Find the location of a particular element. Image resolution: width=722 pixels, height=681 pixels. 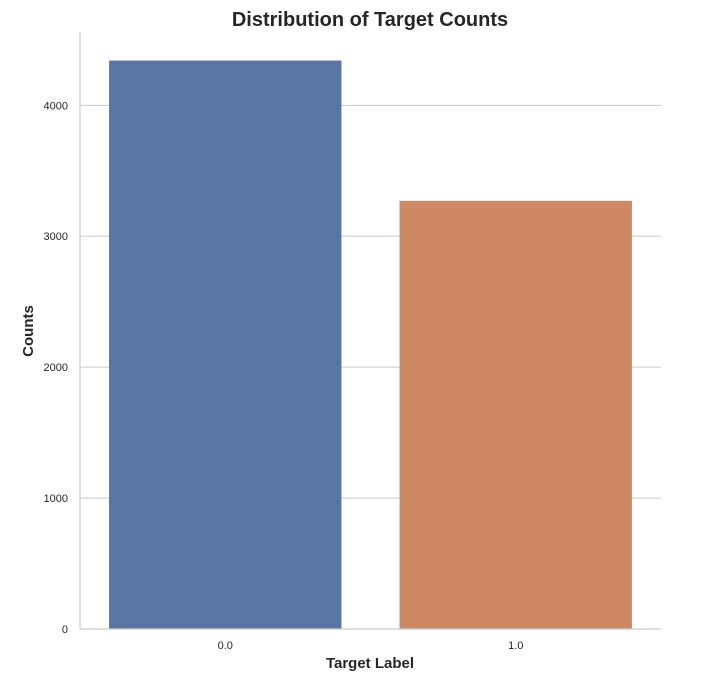

y-tick-label: 3000 is located at coordinates (56, 237).